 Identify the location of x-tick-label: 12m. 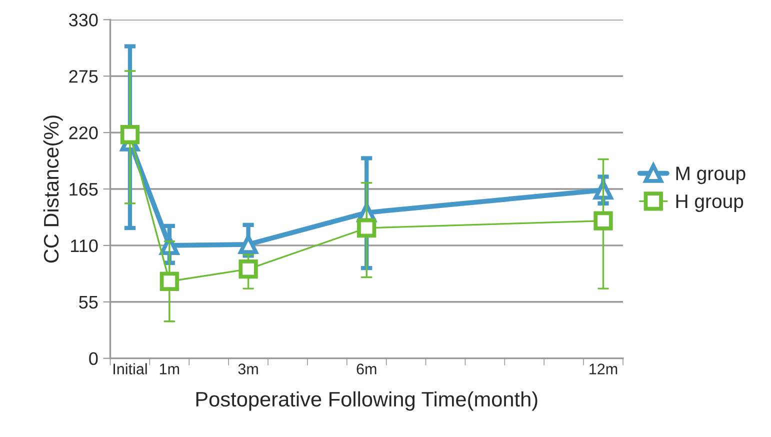
(604, 369).